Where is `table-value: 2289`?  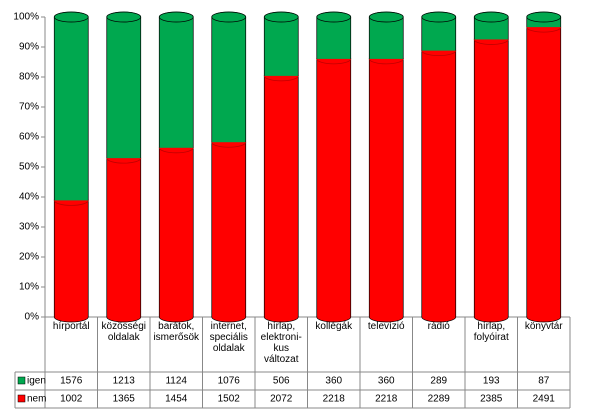 table-value: 2289 is located at coordinates (439, 399).